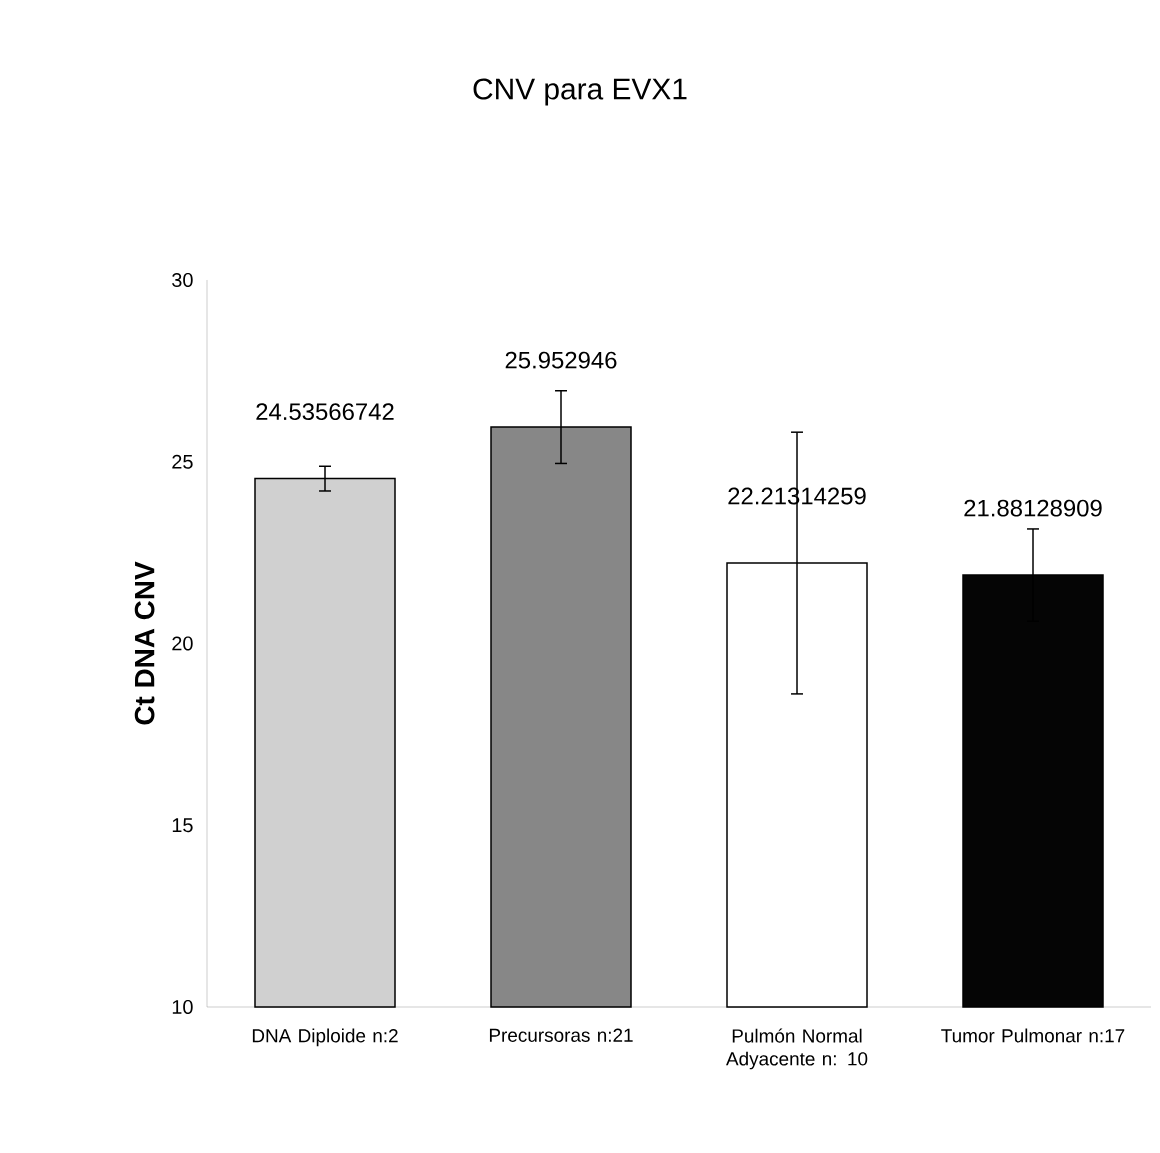 The width and height of the screenshot is (1160, 1153). I want to click on x-tick-label: Pulmón Normal Adyacente n: 10, so click(797, 1049).